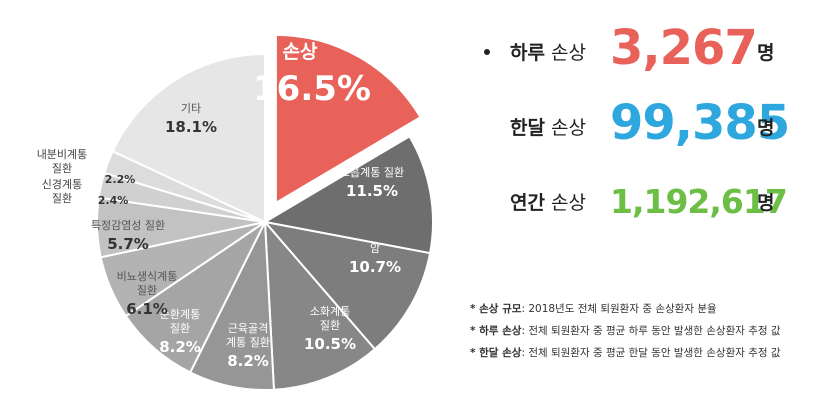 This screenshot has height=410, width=819. Describe the element at coordinates (128, 225) in the screenshot. I see `slice-label: 특정감염성 질환` at that location.